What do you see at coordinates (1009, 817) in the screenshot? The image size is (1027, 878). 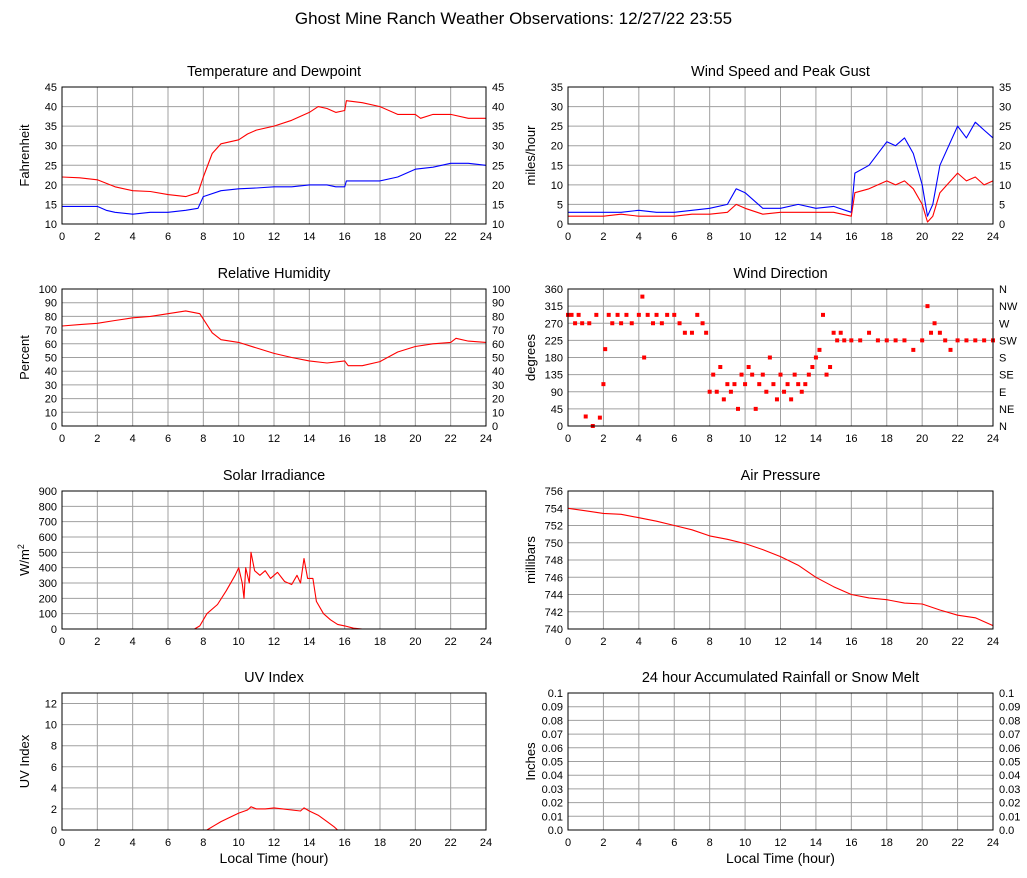 I see `y-tick-label-right: 0.01` at bounding box center [1009, 817].